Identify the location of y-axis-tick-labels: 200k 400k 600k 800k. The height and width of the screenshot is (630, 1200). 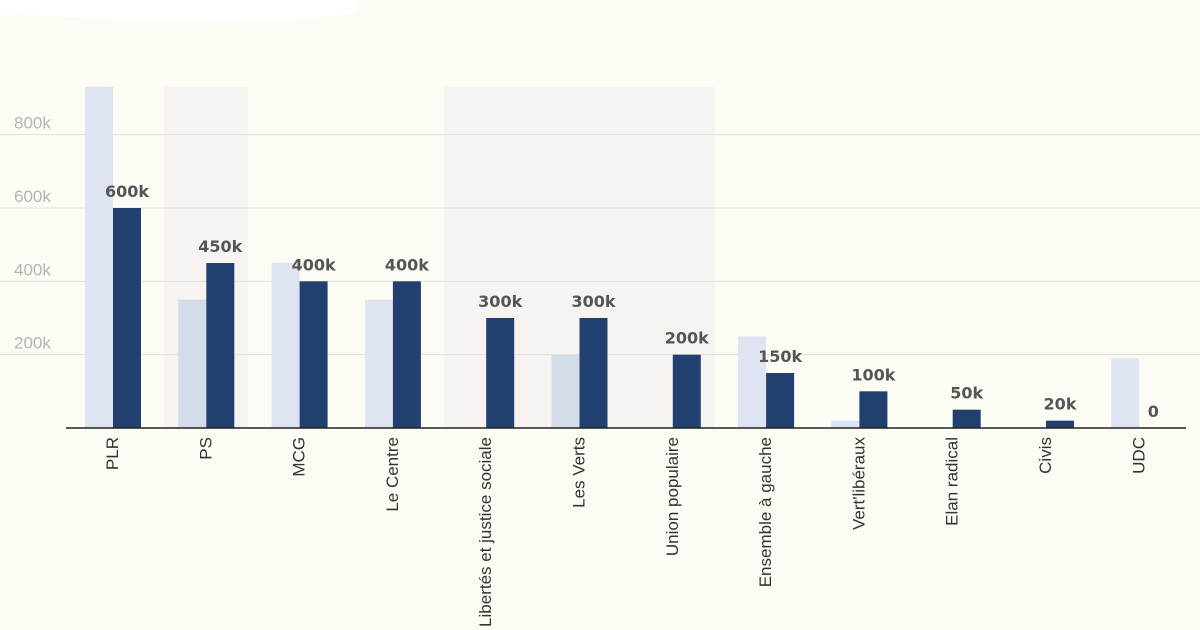
(32, 233).